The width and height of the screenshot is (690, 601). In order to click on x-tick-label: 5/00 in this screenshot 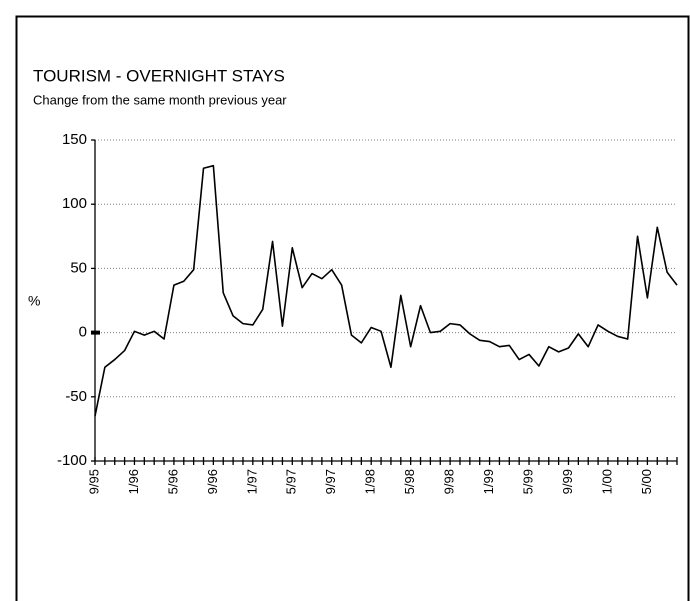, I will do `click(646, 481)`.